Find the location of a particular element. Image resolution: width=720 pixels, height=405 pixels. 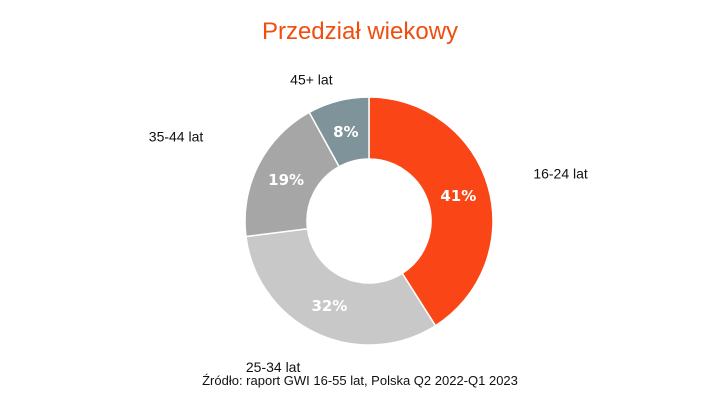

slice-45-lat is located at coordinates (339, 132).